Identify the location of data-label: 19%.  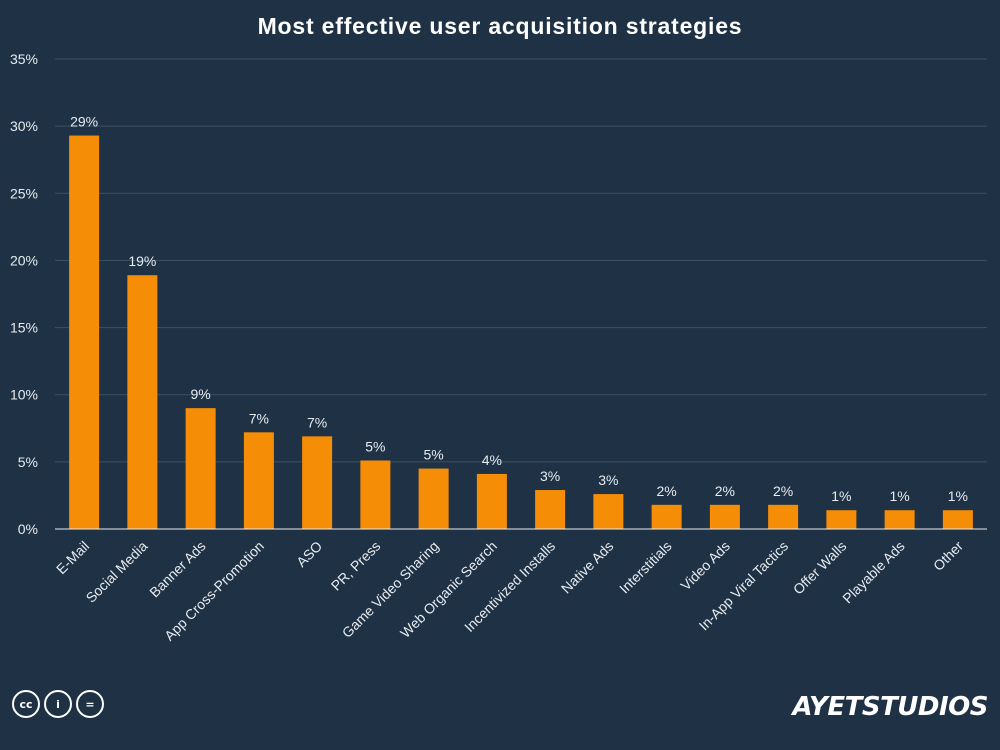
(142, 261).